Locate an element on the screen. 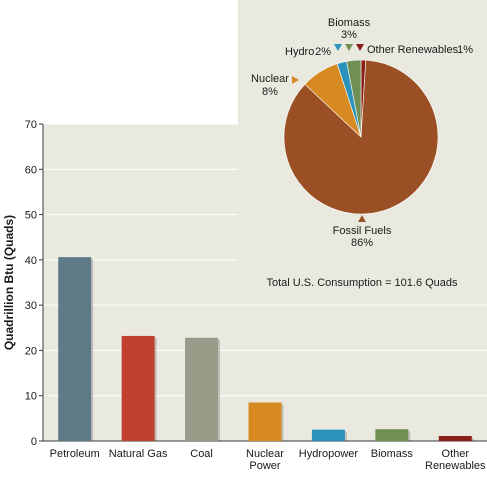 Image resolution: width=487 pixels, height=477 pixels. x-tick-label: Biomass is located at coordinates (392, 454).